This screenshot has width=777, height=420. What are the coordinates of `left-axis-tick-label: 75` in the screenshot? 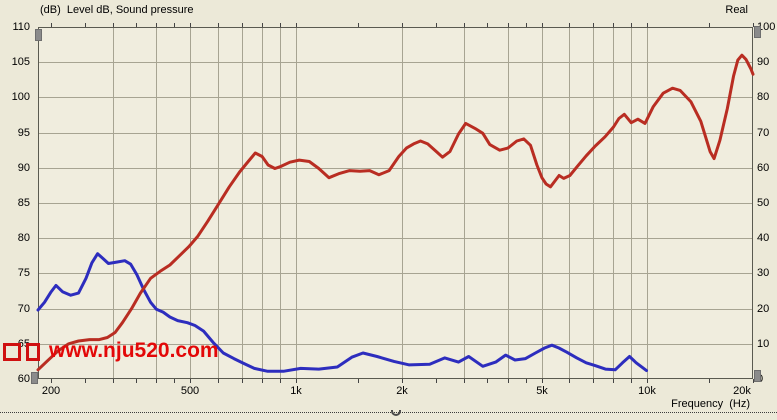 It's located at (23, 273).